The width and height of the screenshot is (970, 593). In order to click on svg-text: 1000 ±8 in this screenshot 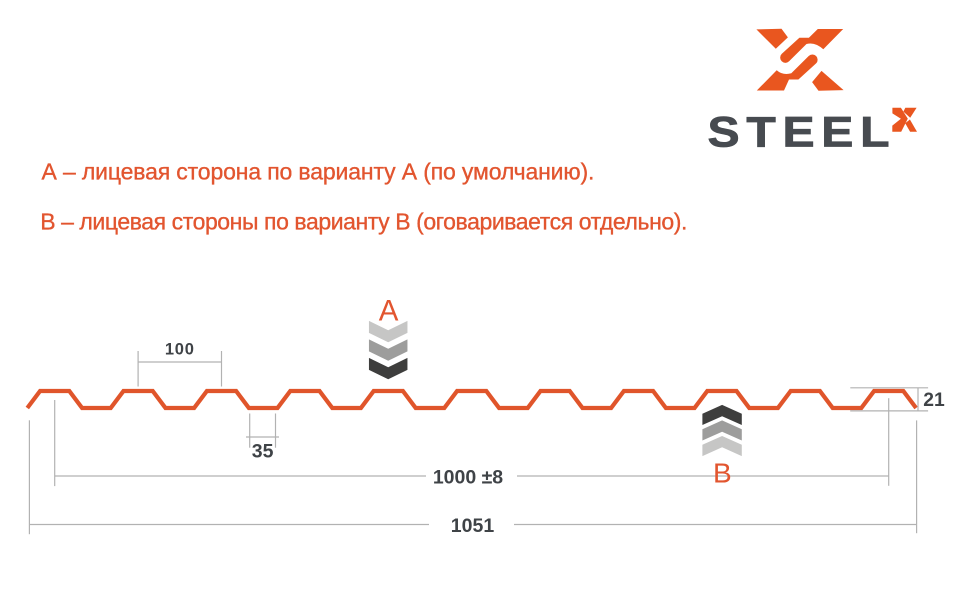, I will do `click(468, 477)`.